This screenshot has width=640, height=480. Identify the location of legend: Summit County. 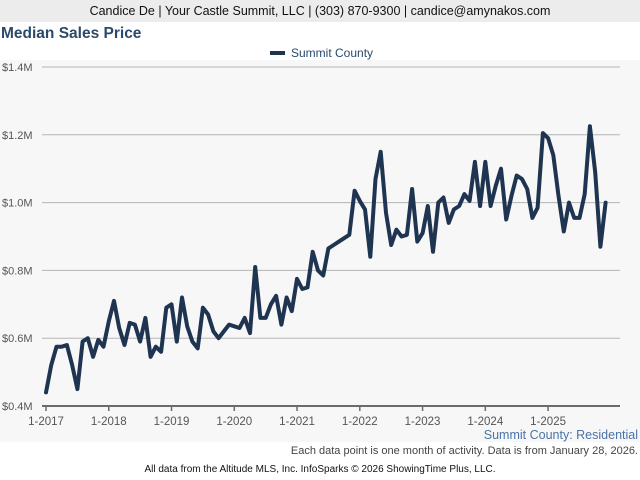
(321, 53).